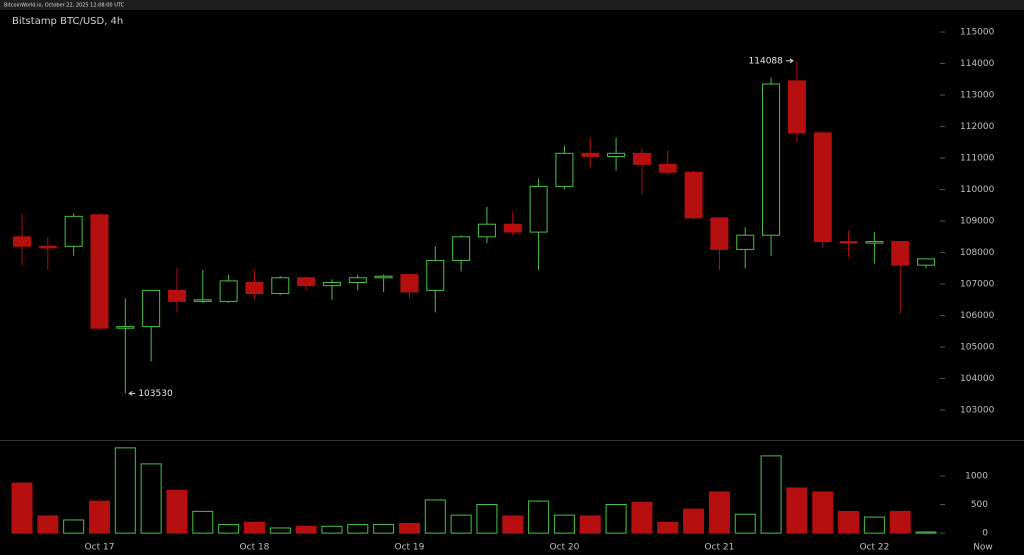  What do you see at coordinates (977, 348) in the screenshot?
I see `y-tick-label: 105000` at bounding box center [977, 348].